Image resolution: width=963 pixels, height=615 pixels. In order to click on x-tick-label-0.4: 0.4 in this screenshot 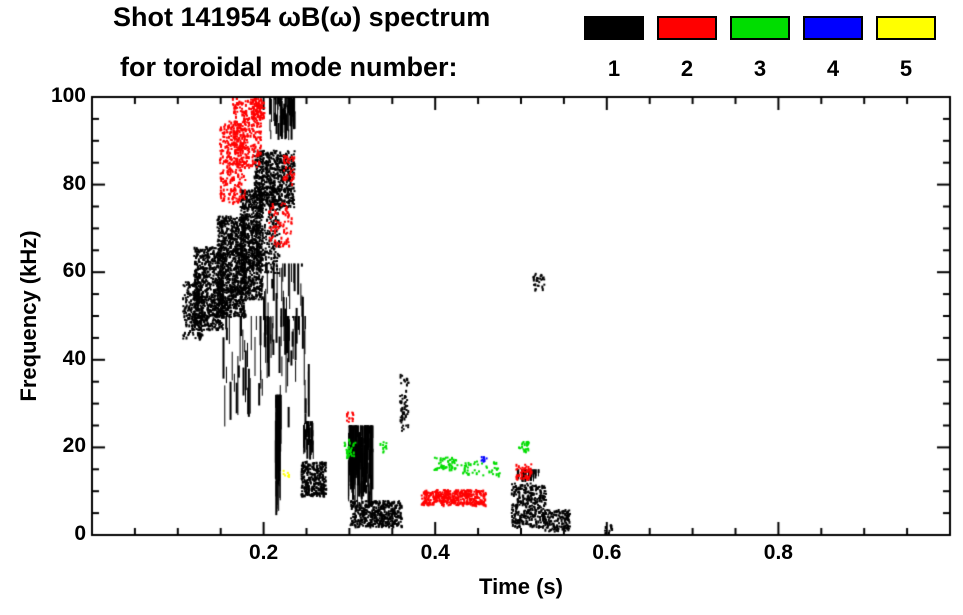, I will do `click(435, 552)`.